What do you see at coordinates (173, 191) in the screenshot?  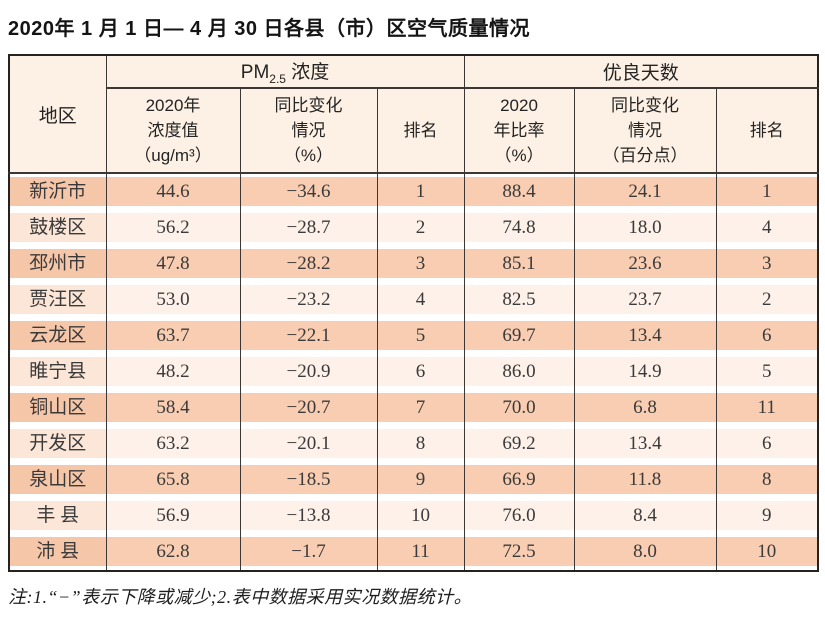 I see `pm-value-cell: 44.6` at bounding box center [173, 191].